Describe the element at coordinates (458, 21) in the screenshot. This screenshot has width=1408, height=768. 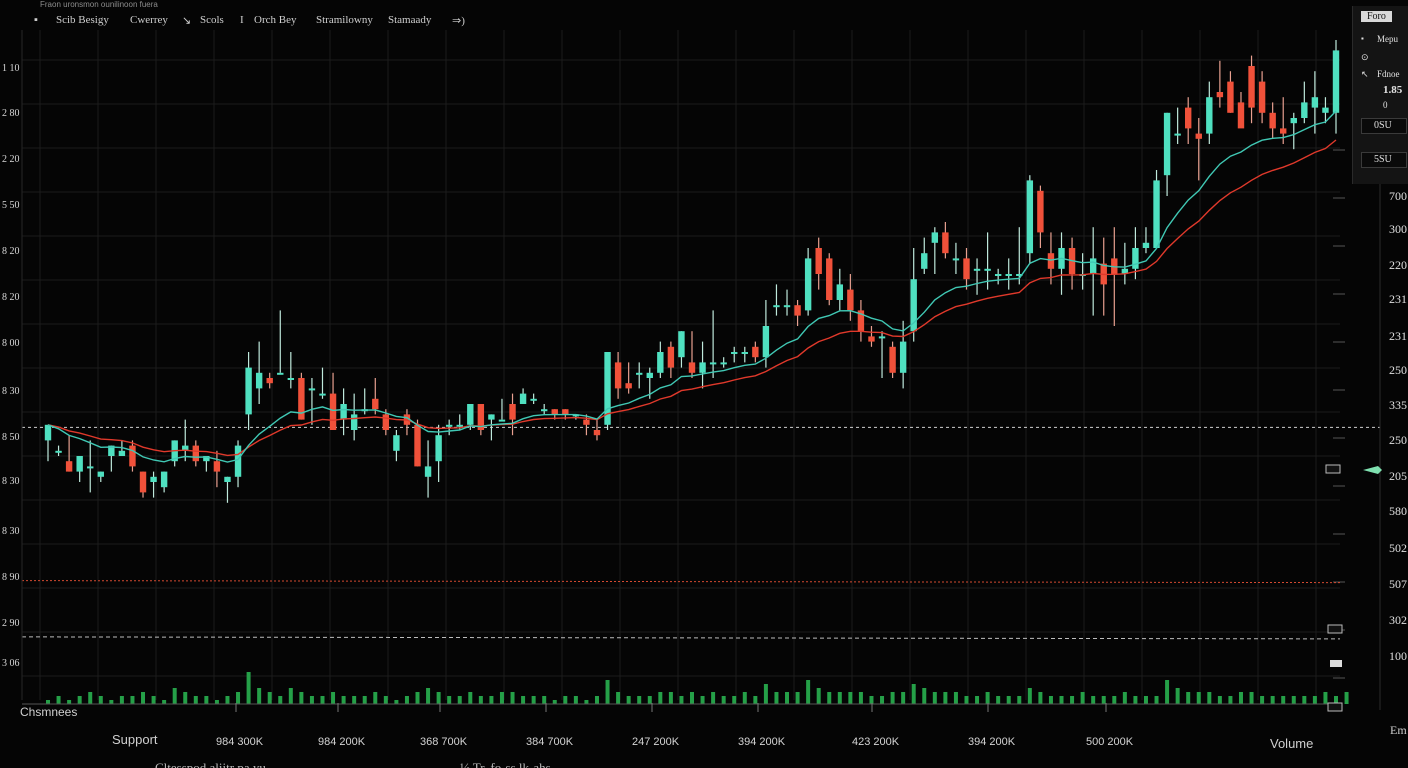
I see `arrow-right-icon: ⇒)` at that location.